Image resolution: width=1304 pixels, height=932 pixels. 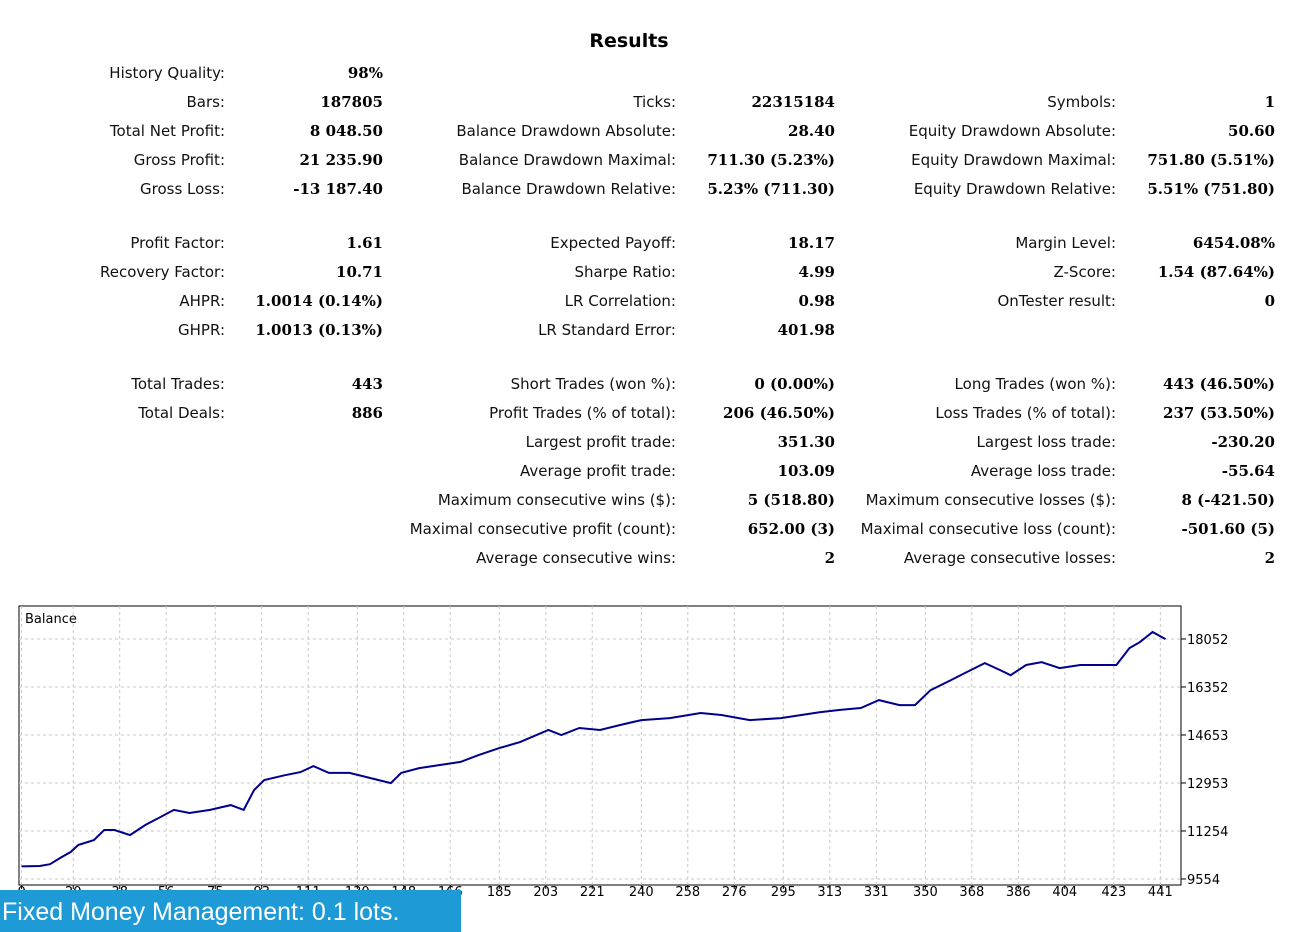 I want to click on metric-label: Total Net Profit:, so click(x=167, y=131).